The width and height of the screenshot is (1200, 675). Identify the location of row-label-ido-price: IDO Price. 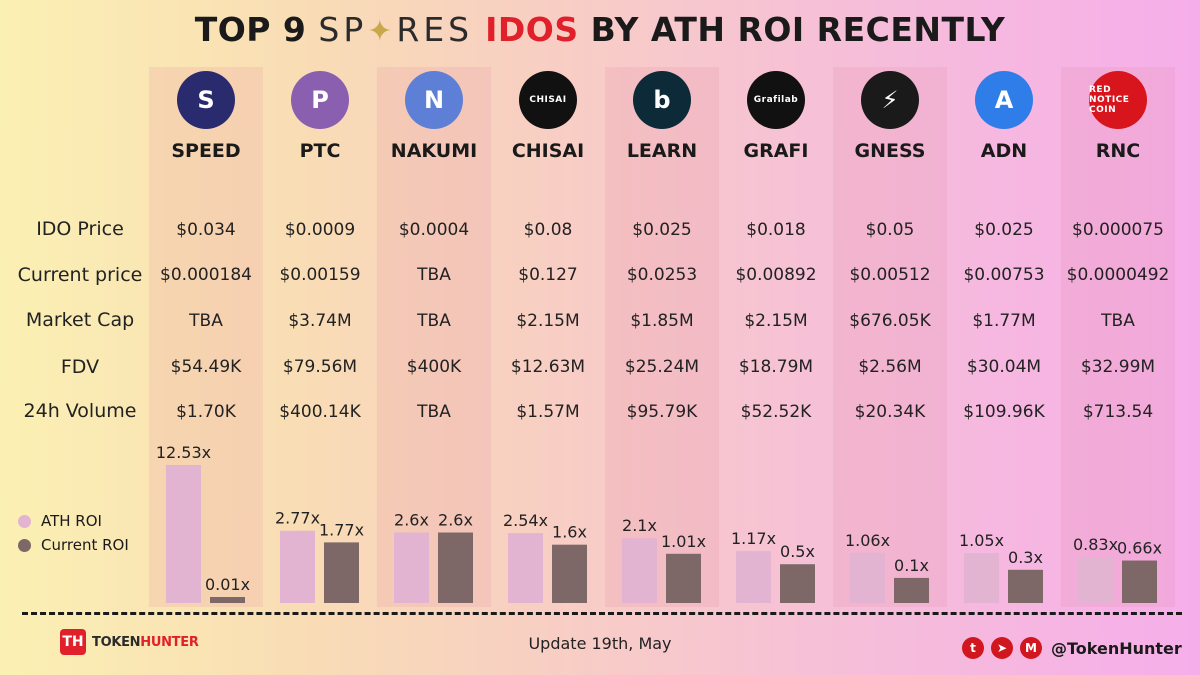
(80, 229).